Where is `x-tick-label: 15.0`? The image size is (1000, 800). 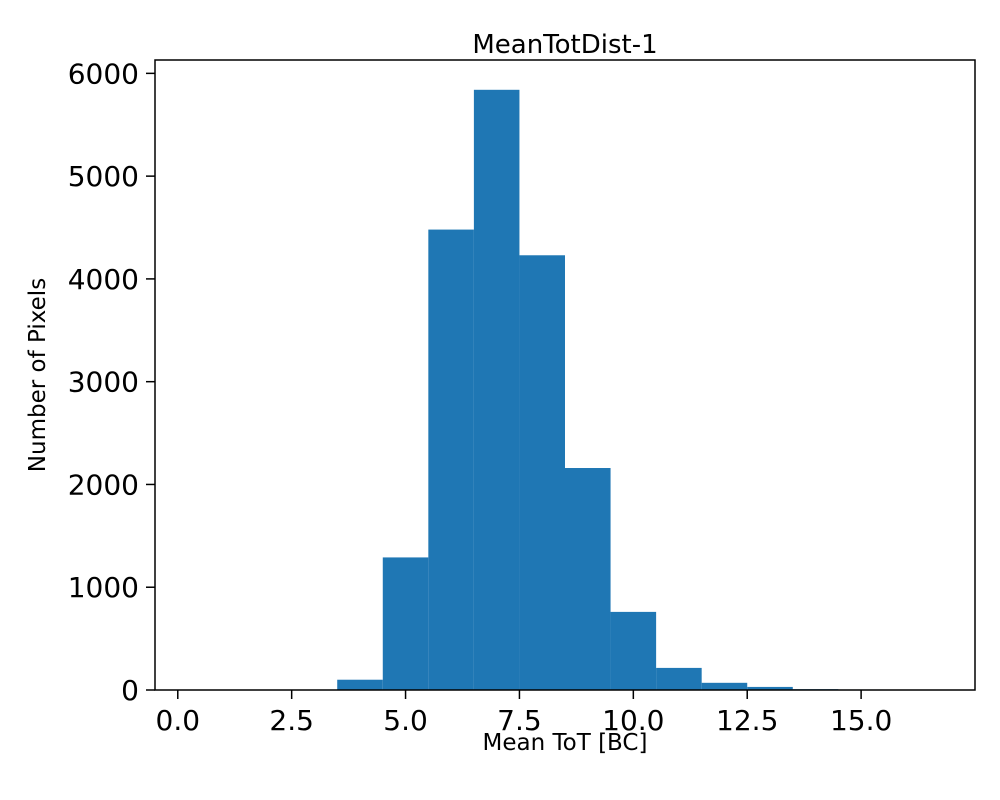 x-tick-label: 15.0 is located at coordinates (861, 720).